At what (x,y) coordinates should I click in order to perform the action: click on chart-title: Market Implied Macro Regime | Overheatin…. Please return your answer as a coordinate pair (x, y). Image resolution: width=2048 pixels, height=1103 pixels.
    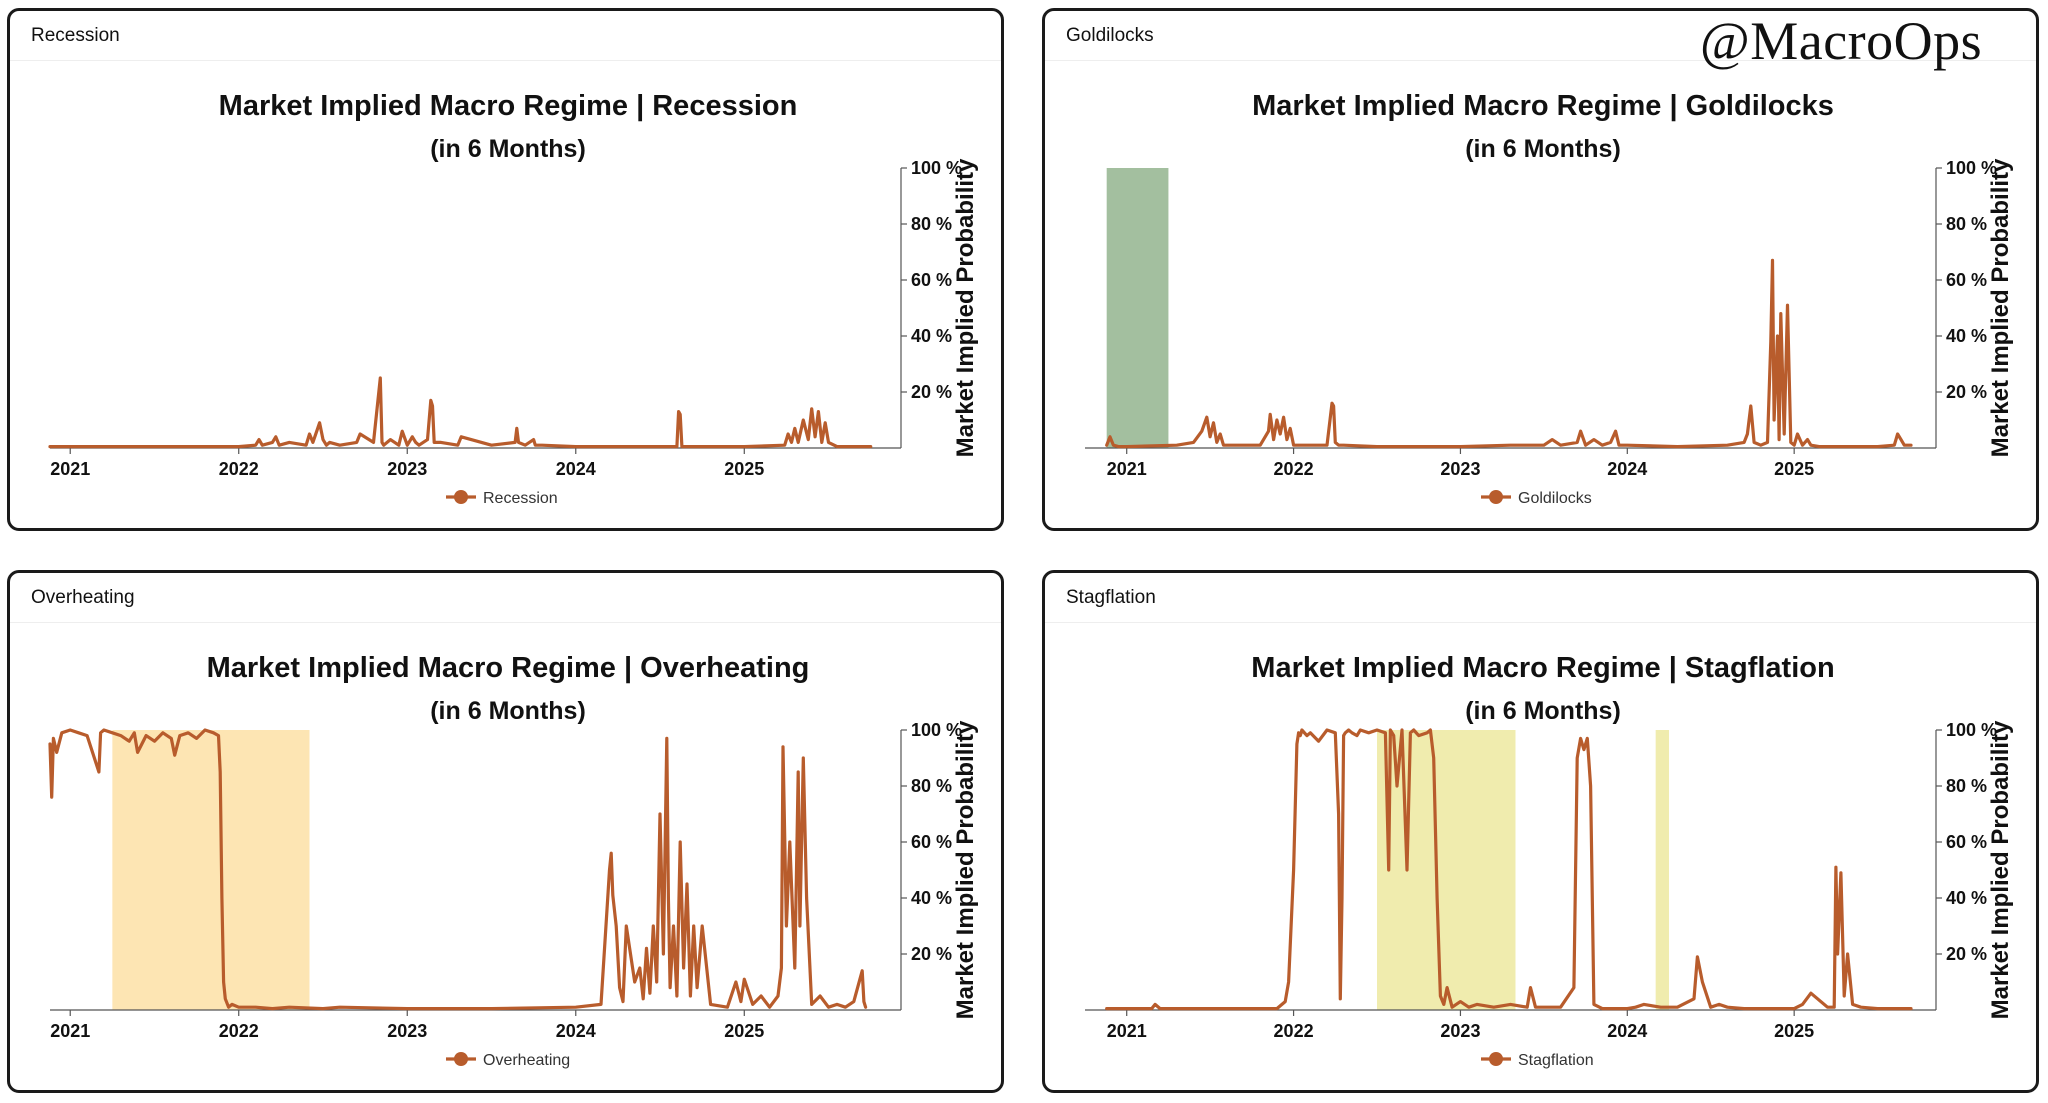
    Looking at the image, I should click on (508, 668).